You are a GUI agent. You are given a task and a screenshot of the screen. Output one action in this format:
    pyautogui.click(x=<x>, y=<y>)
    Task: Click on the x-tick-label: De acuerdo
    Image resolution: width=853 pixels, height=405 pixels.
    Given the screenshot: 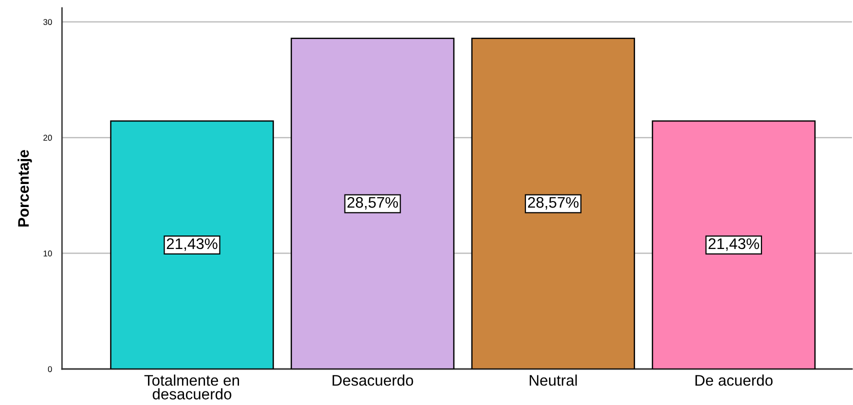 What is the action you would take?
    pyautogui.click(x=734, y=380)
    